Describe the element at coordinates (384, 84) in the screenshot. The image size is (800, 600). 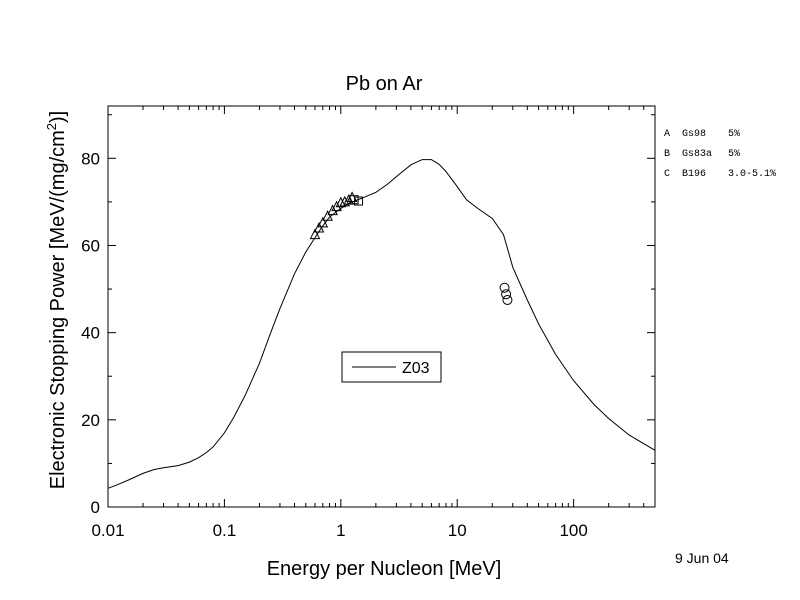
I see `chart-title: Pb on Ar` at that location.